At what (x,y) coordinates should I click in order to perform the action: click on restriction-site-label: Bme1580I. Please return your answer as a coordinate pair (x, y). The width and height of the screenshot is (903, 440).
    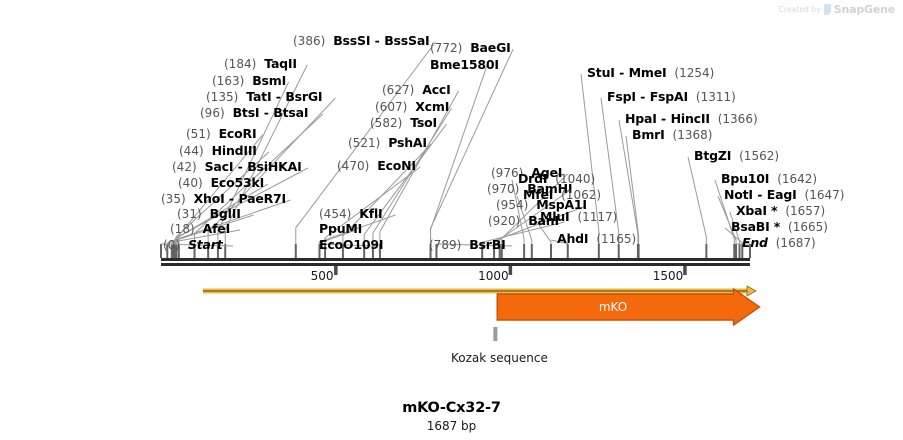
    Looking at the image, I should click on (464, 65).